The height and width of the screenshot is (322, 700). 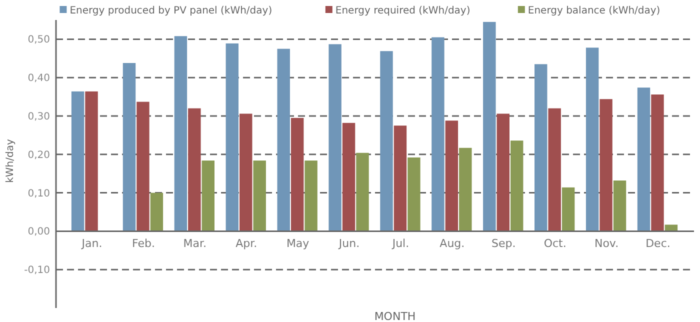 I want to click on x-tick-label: Jul., so click(x=400, y=243).